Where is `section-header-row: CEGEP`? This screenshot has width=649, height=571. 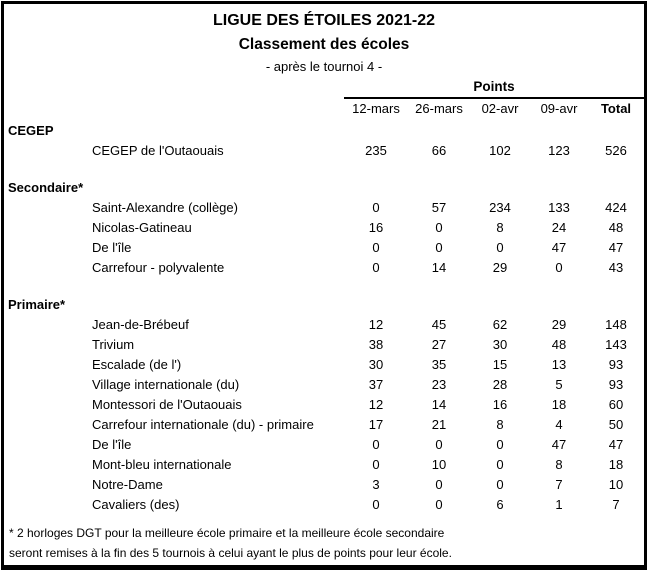
section-header-row: CEGEP is located at coordinates (324, 130).